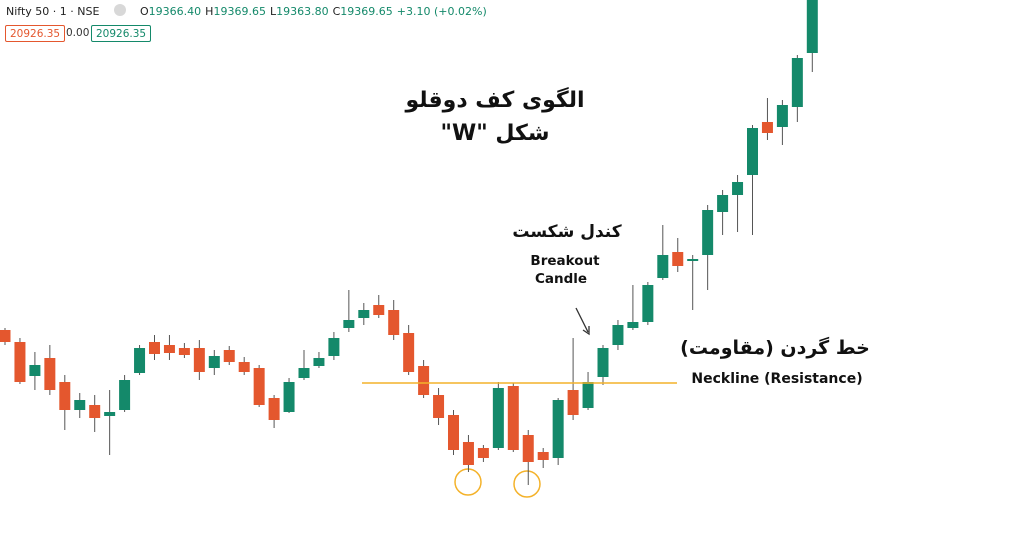 The image size is (1024, 555). What do you see at coordinates (144, 11) in the screenshot?
I see `ohlc-key: O` at bounding box center [144, 11].